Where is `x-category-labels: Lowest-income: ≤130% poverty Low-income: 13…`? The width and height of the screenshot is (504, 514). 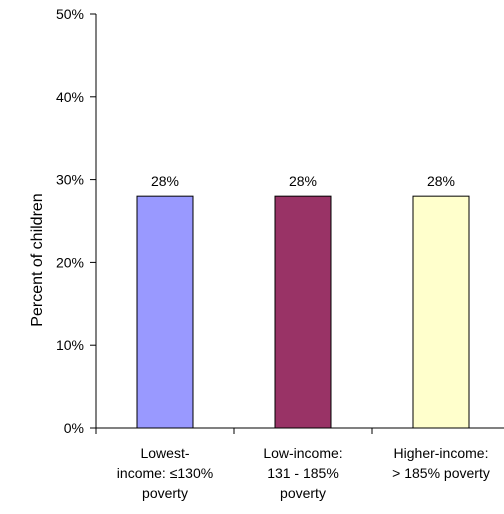 x-category-labels: Lowest-income: ≤130% poverty Low-income: 13… is located at coordinates (303, 473).